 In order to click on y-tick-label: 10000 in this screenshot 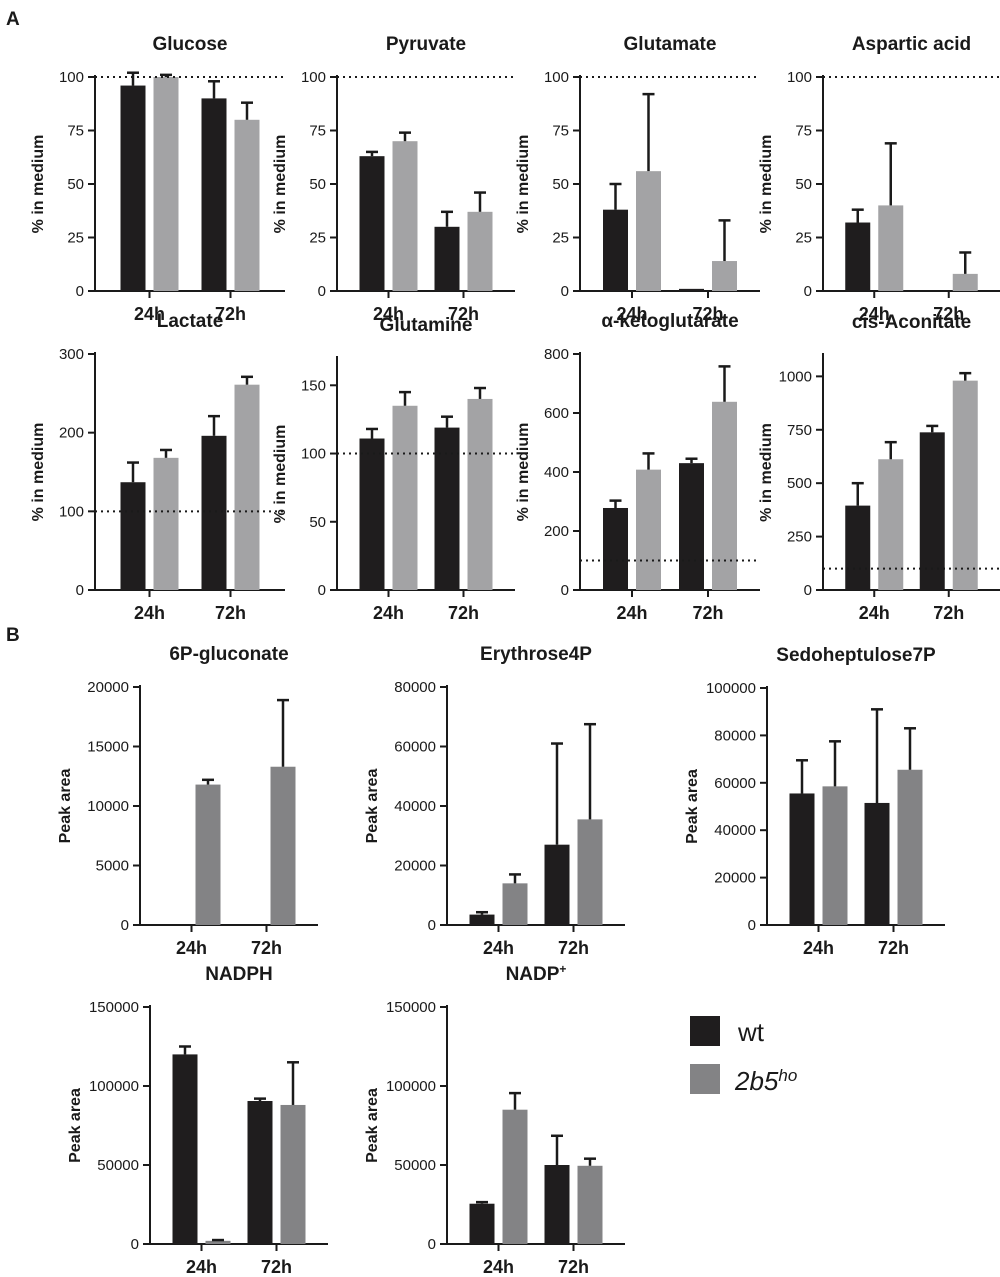, I will do `click(108, 806)`.